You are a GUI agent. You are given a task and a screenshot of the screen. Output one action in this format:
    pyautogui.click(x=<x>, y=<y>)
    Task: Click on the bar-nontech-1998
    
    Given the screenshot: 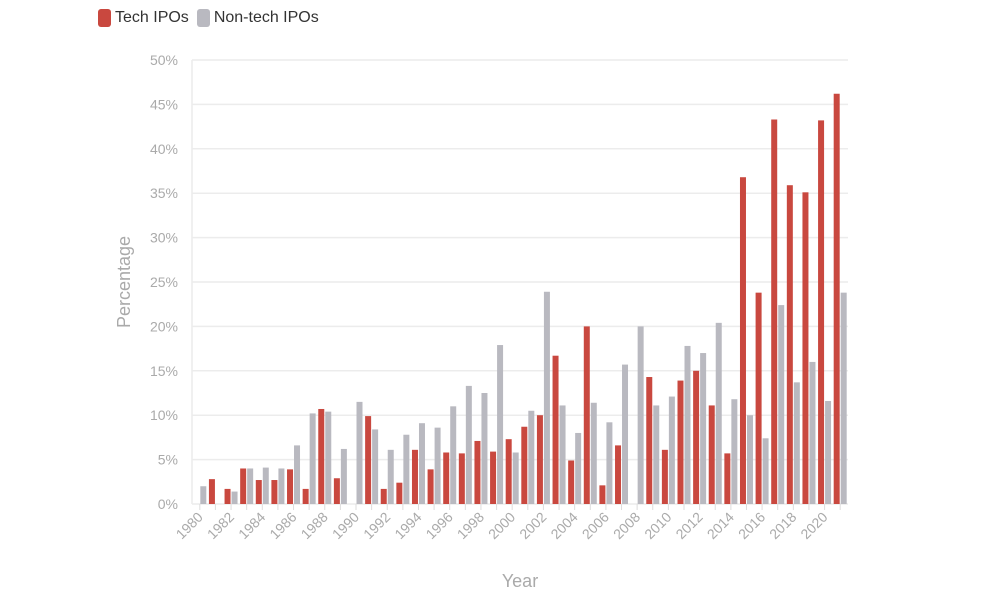 What is the action you would take?
    pyautogui.click(x=484, y=448)
    